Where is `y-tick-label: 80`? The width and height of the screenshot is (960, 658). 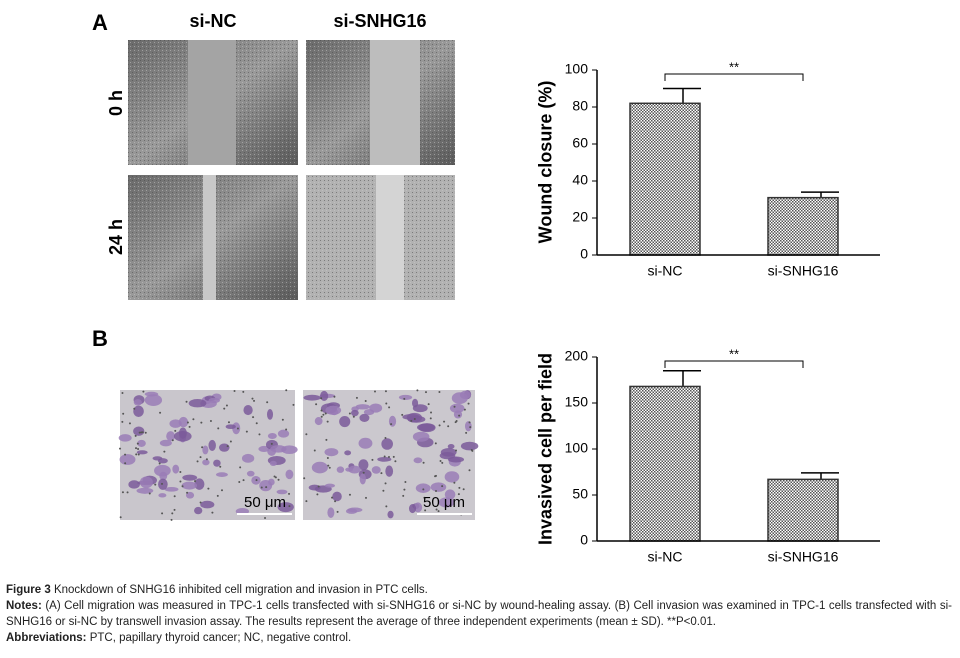
y-tick-label: 80 is located at coordinates (580, 106).